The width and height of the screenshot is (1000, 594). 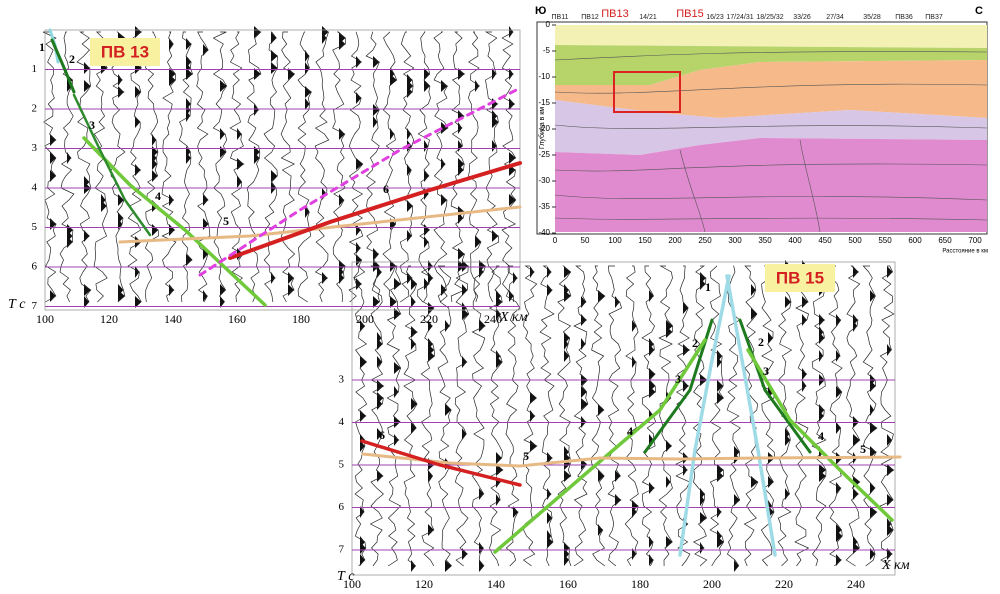 I want to click on depth-tick-label: -5, so click(x=547, y=50).